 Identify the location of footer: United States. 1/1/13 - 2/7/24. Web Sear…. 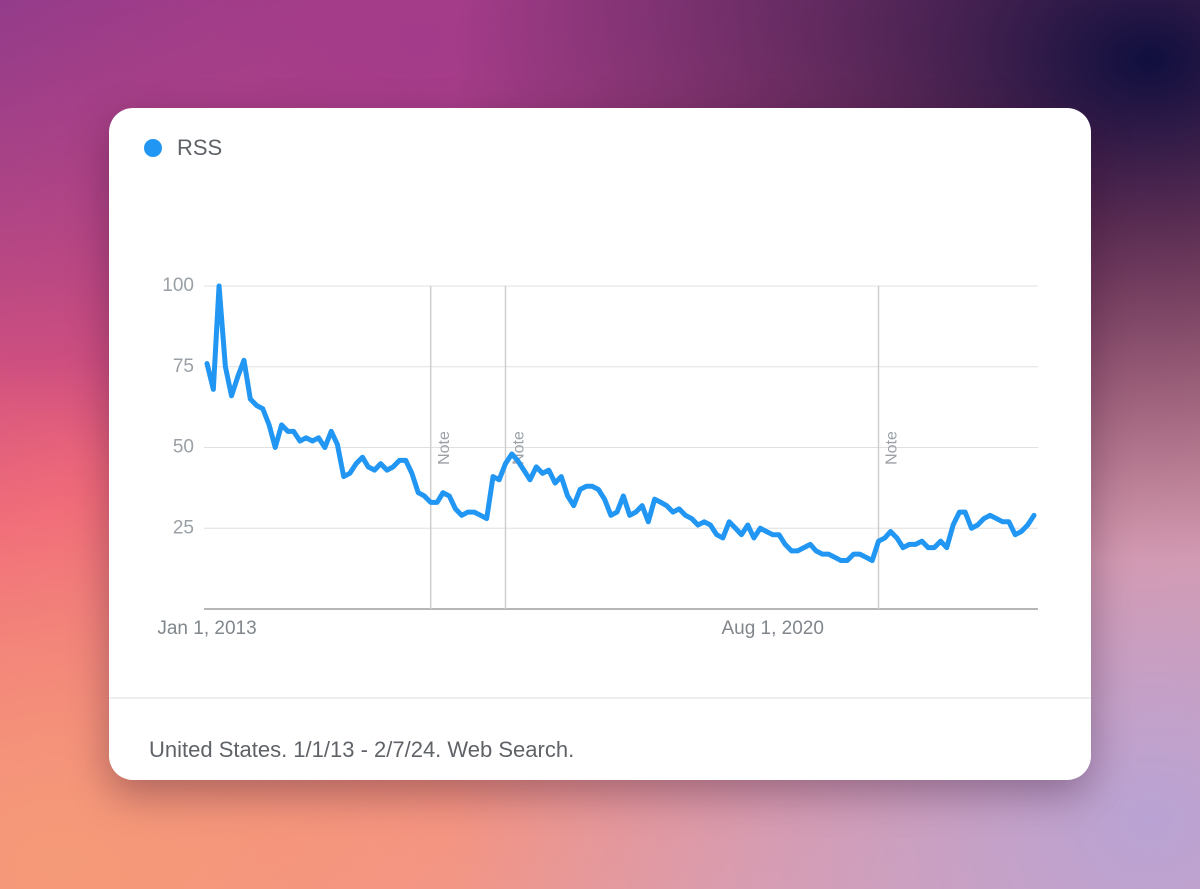
(361, 749).